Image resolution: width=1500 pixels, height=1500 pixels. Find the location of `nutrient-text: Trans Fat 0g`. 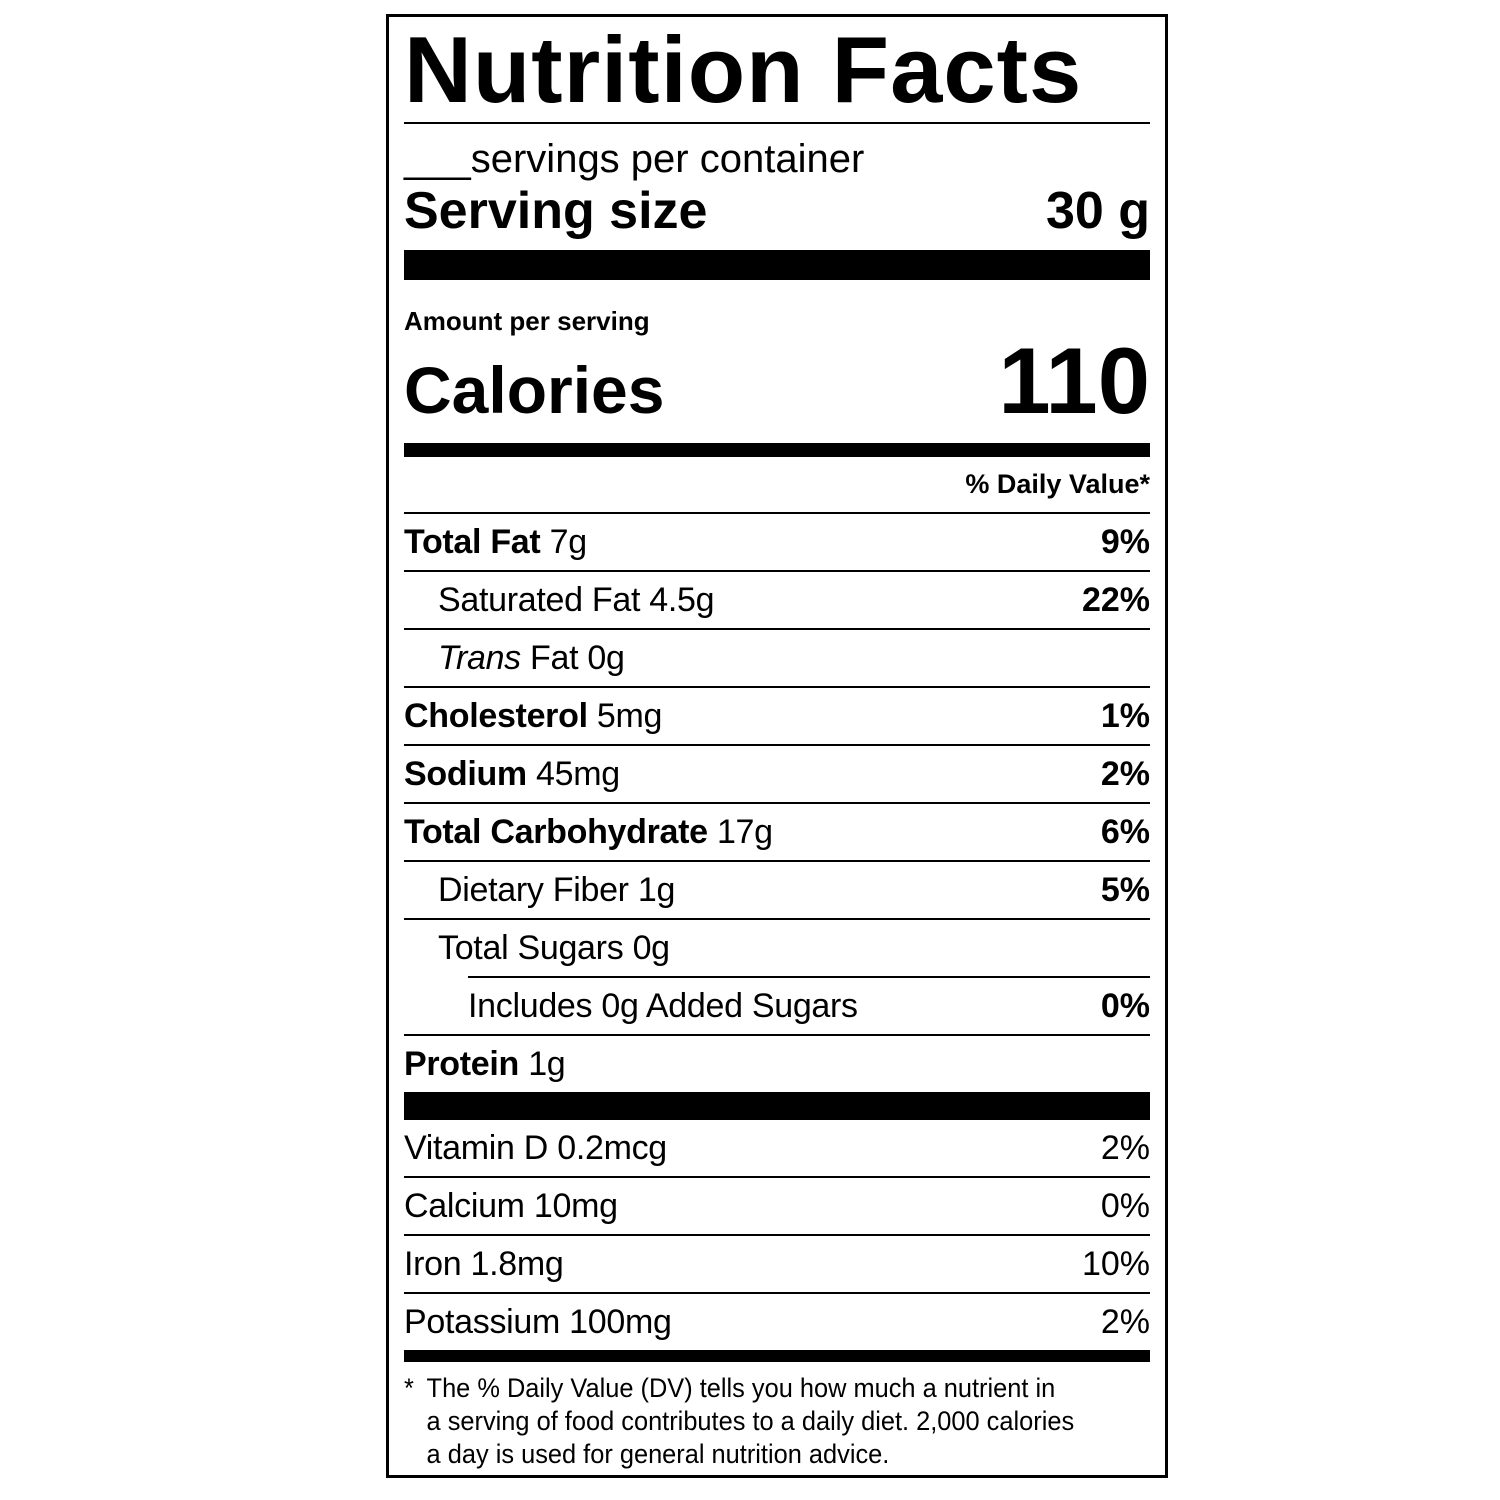

nutrient-text: Trans Fat 0g is located at coordinates (514, 658).